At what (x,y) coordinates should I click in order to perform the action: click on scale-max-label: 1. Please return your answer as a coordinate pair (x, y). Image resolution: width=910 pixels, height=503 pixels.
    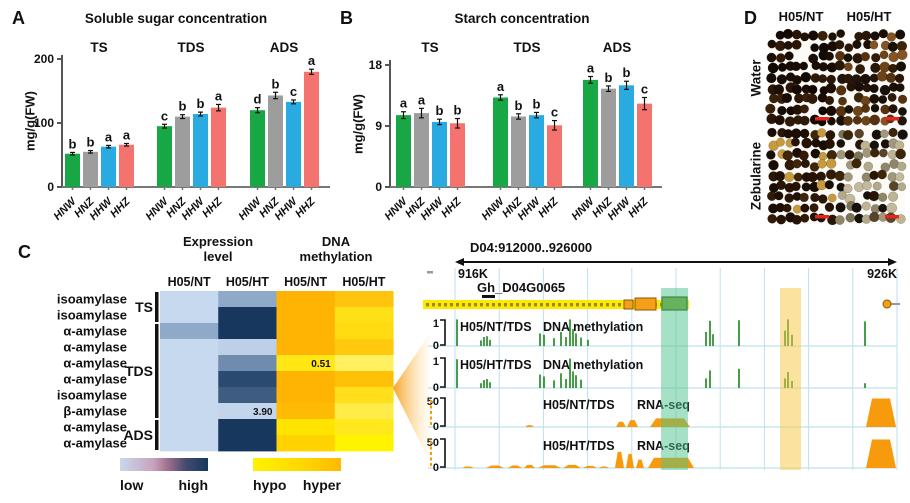
    Looking at the image, I should click on (436, 324).